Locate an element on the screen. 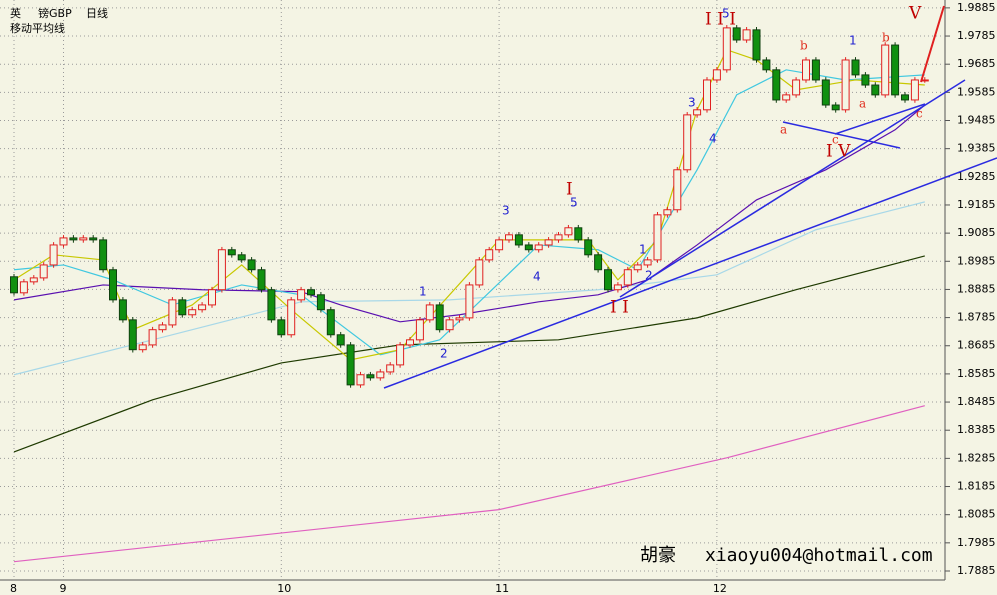 The height and width of the screenshot is (595, 997). wave-label: 3 is located at coordinates (506, 211).